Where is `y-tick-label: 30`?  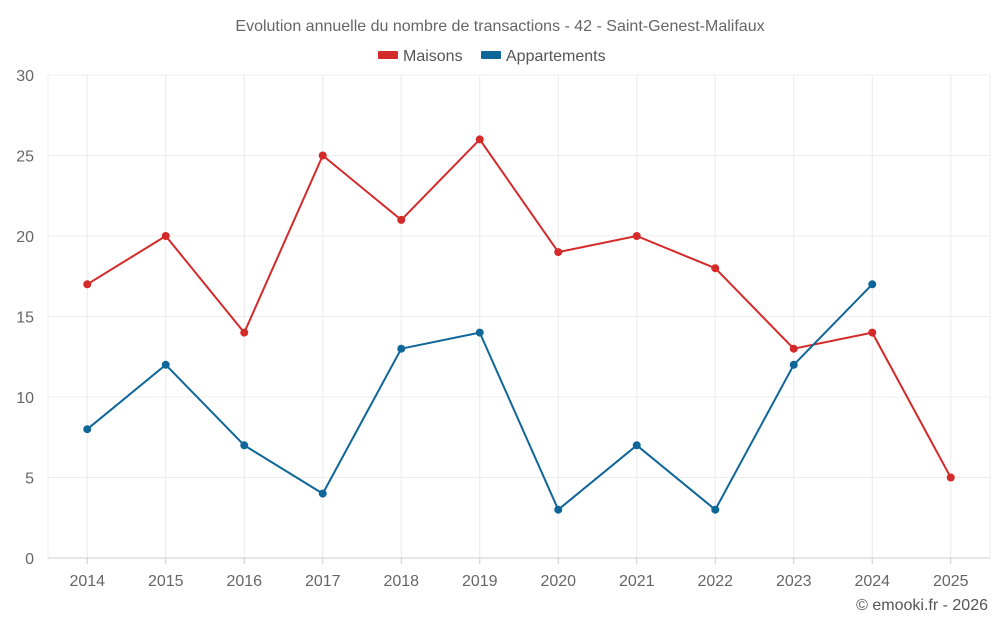 y-tick-label: 30 is located at coordinates (25, 76).